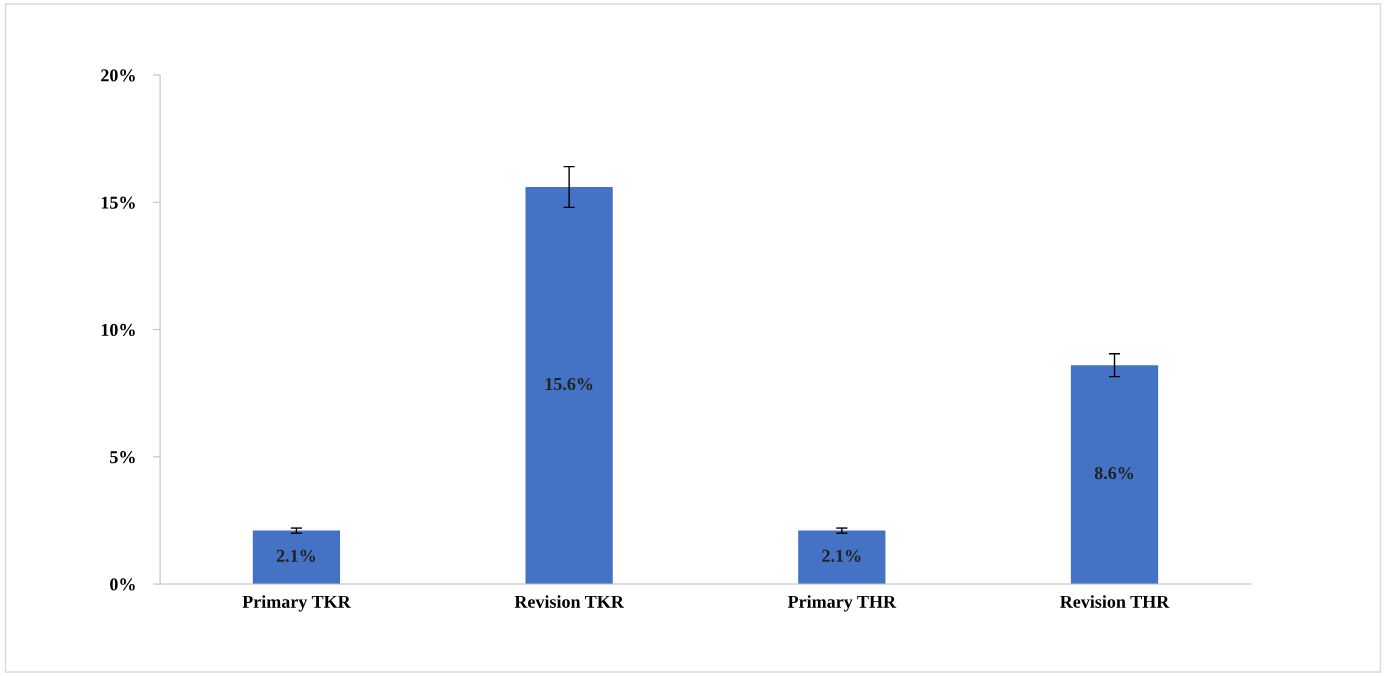 The height and width of the screenshot is (676, 1386). I want to click on y-tick-label: 20%, so click(118, 75).